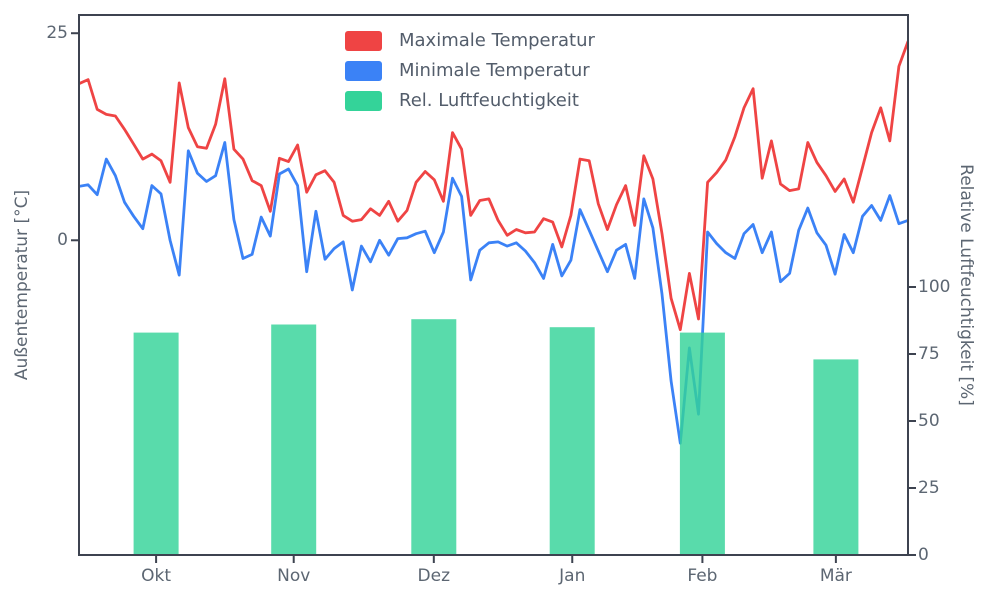 This screenshot has height=600, width=1000. Describe the element at coordinates (156, 576) in the screenshot. I see `month-tick-label: Okt` at that location.